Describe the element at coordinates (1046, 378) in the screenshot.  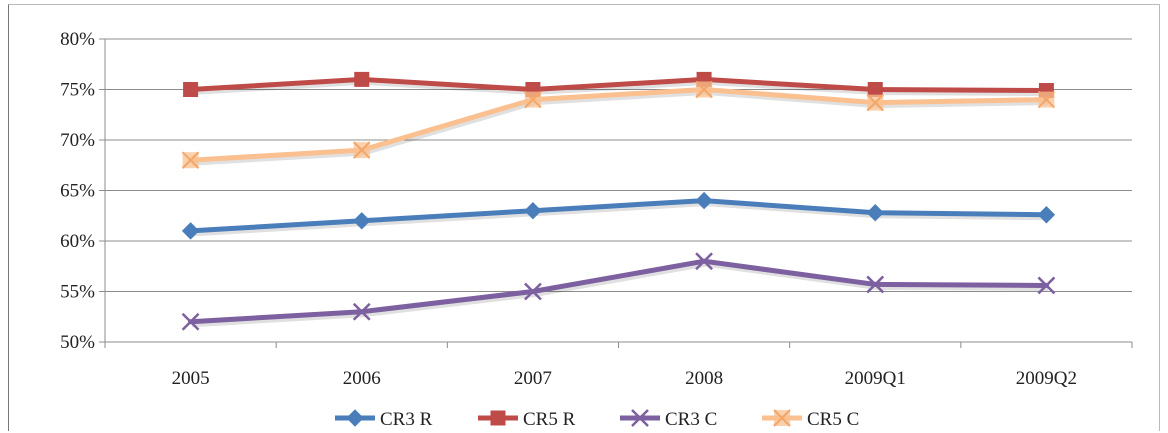
I see `x-tick-label: 2009Q2` at that location.